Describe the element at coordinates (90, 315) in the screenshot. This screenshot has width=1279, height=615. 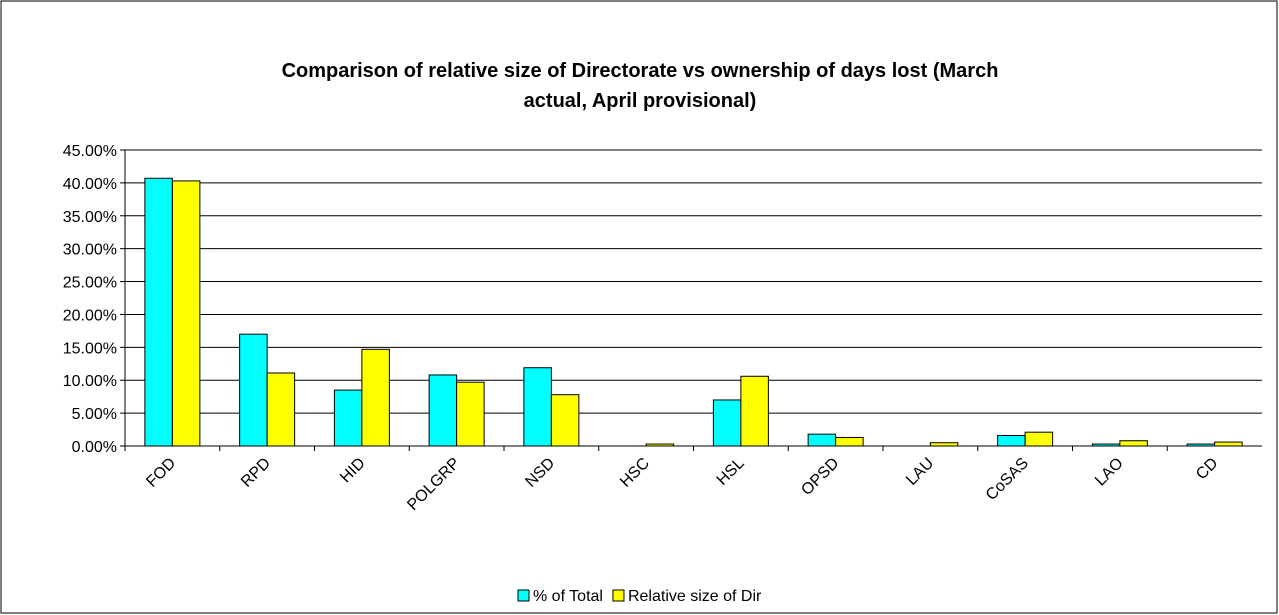
I see `y-tick-label: 20.00%` at that location.